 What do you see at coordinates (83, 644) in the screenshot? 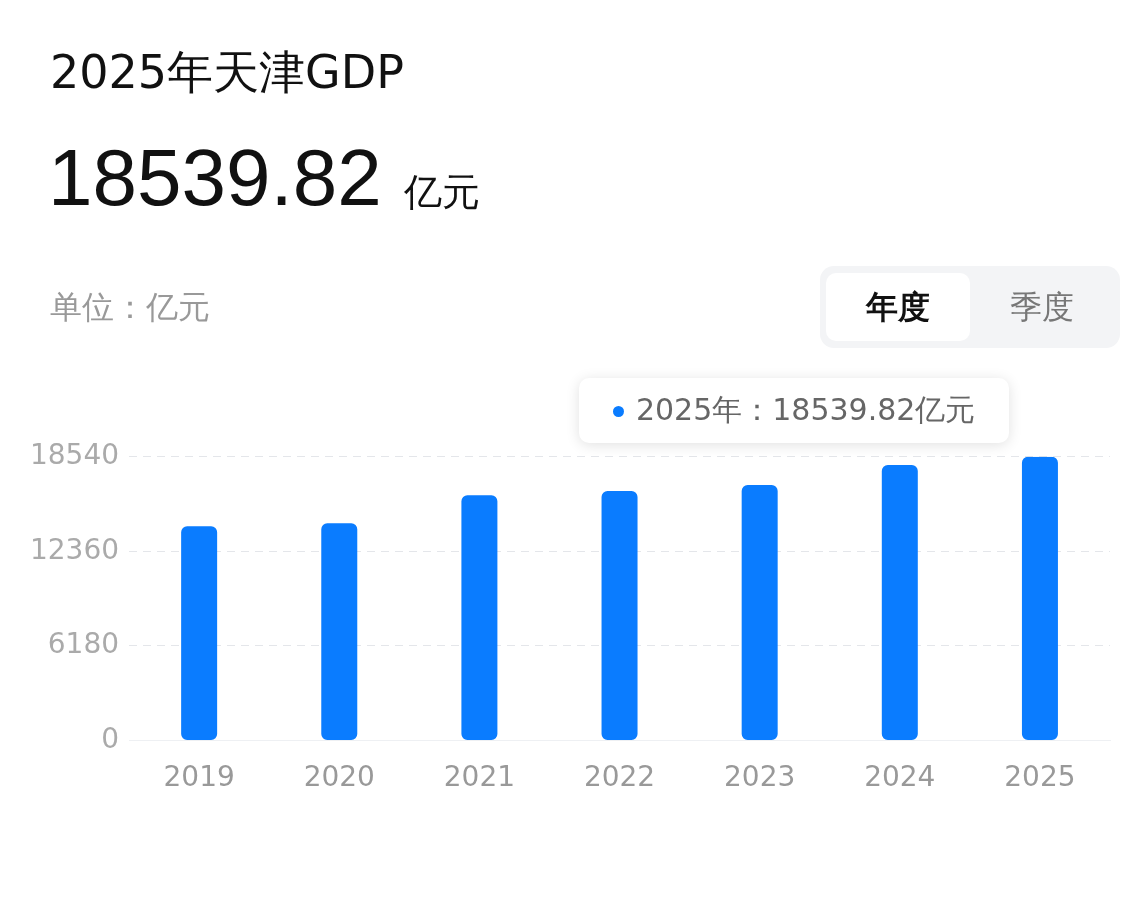
I see `y-tick-label: 6180` at bounding box center [83, 644].